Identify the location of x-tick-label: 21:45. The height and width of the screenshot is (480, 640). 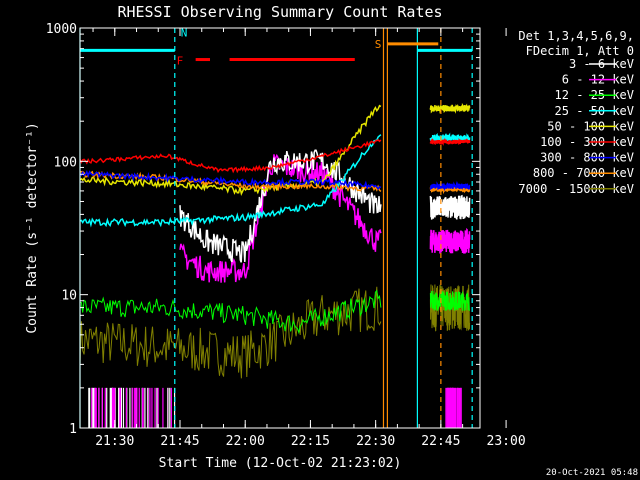
(179, 441).